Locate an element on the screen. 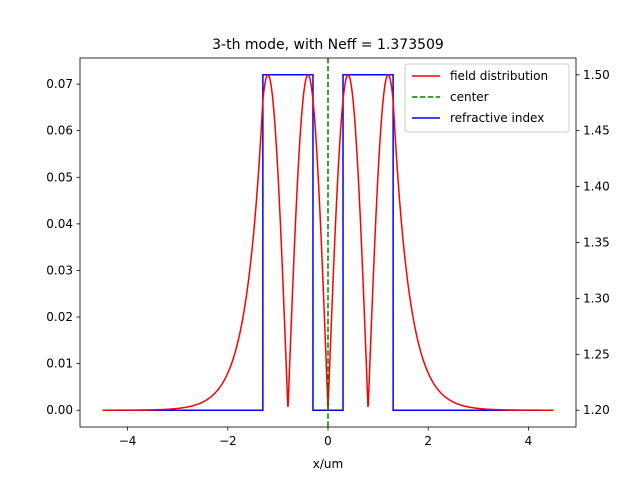 The height and width of the screenshot is (480, 640). y-left-tick-label: 0.04 is located at coordinates (59, 224).